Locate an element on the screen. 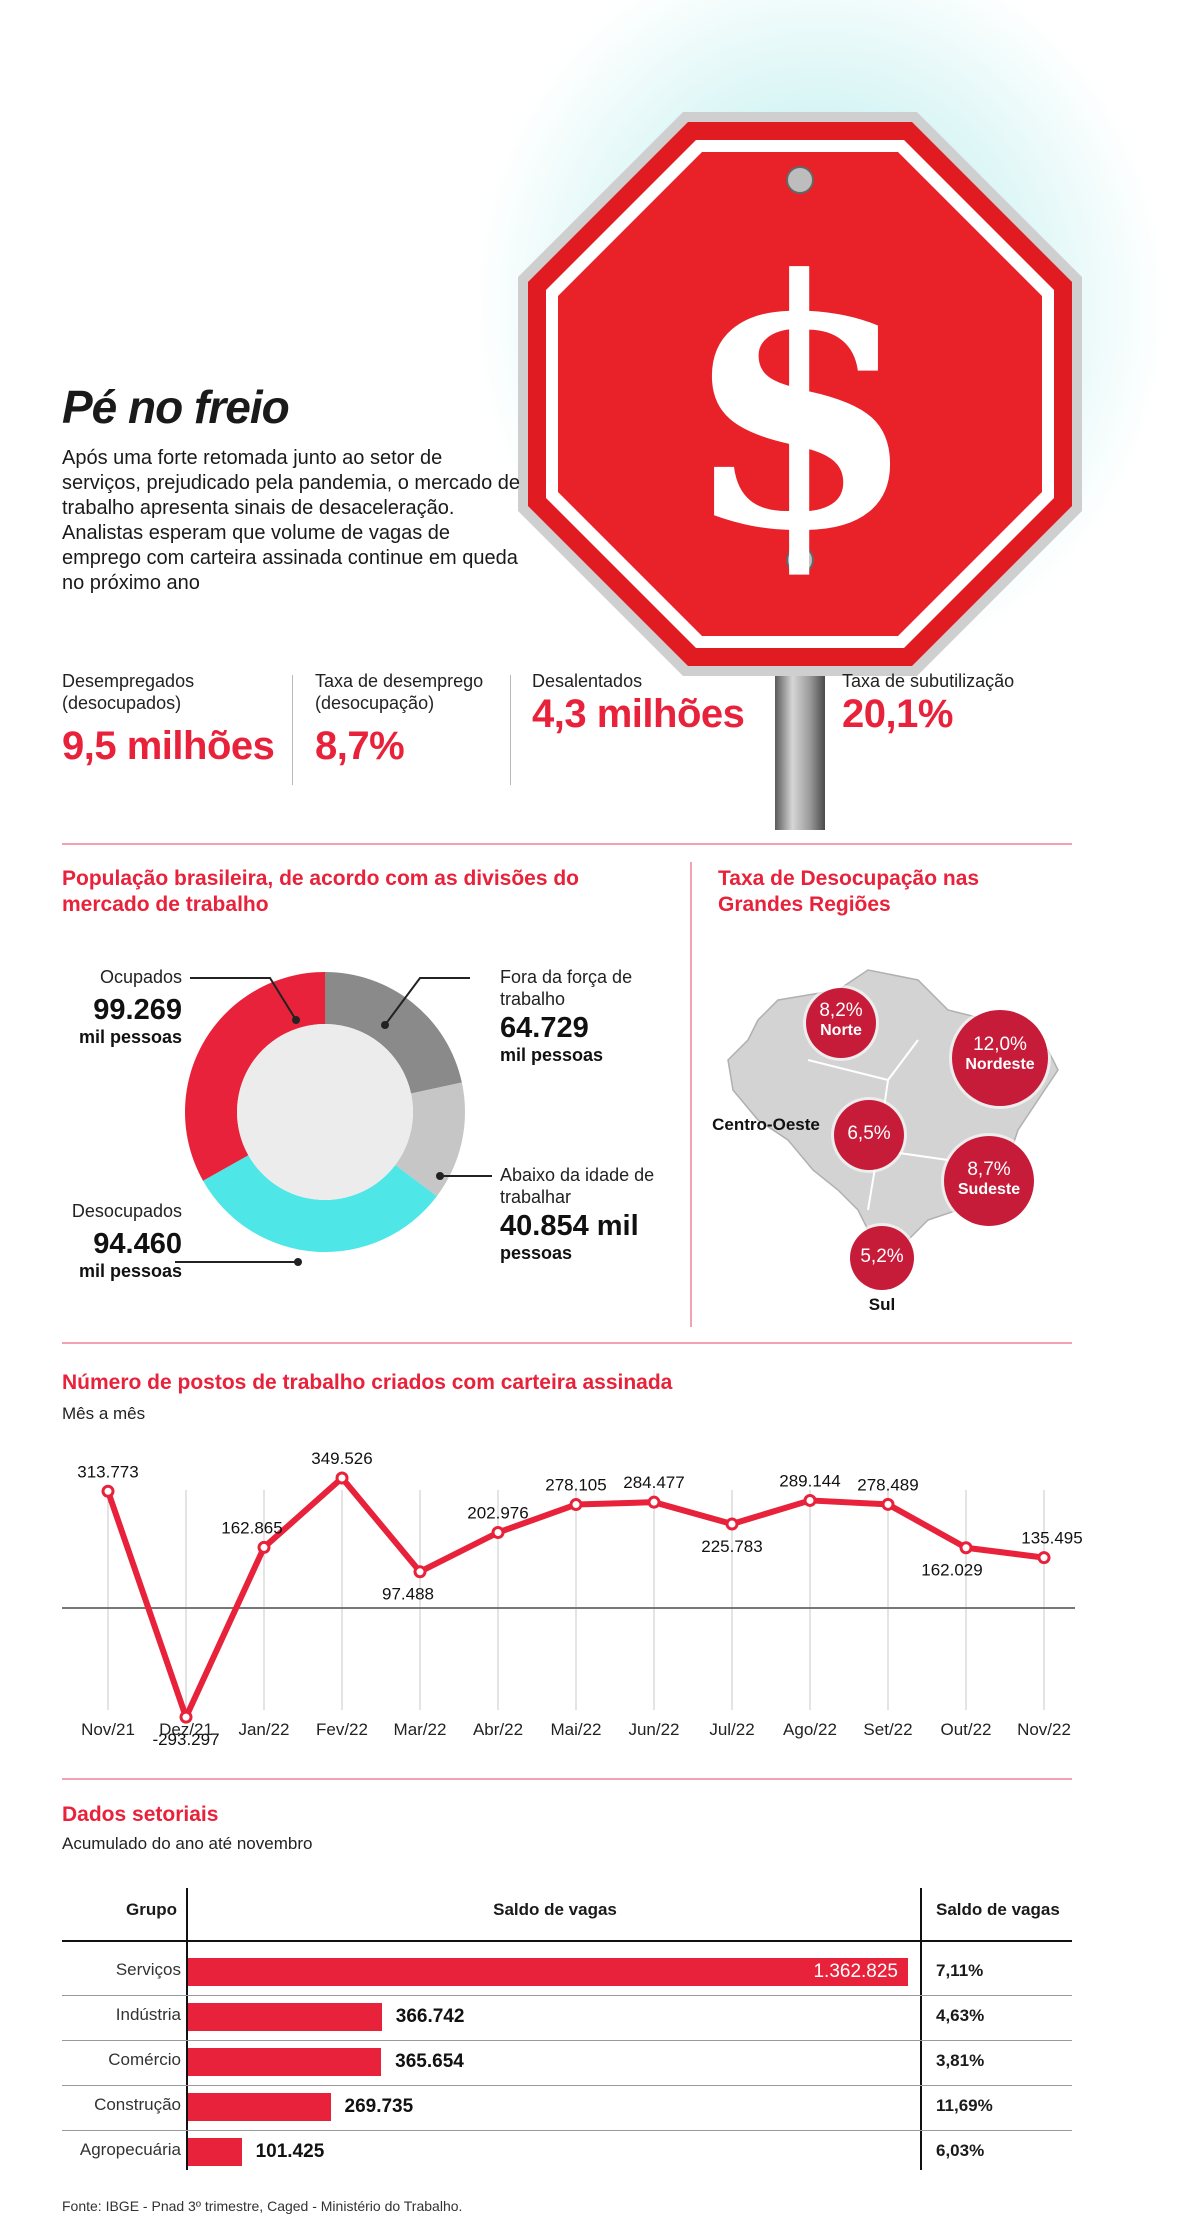 The image size is (1200, 2232). table-header-rule is located at coordinates (567, 1941).